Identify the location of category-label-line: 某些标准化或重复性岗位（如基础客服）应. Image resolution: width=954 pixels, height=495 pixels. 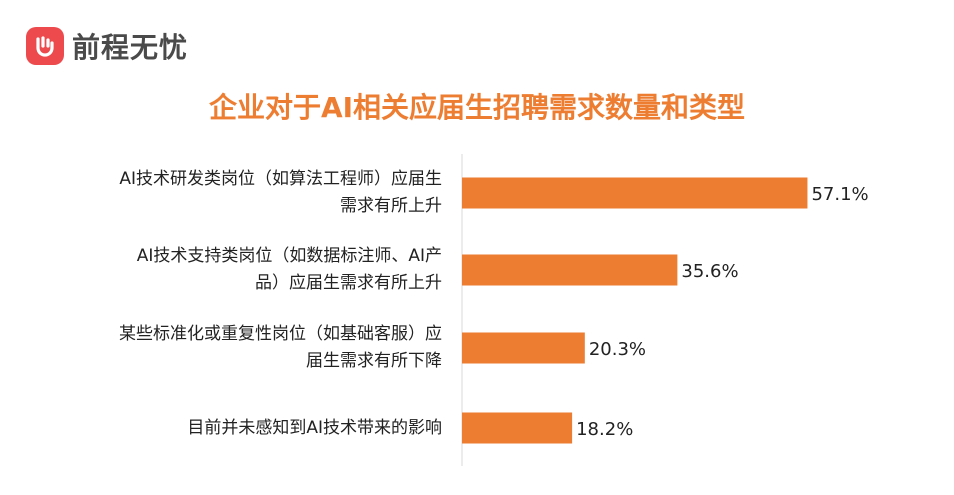
(280, 334).